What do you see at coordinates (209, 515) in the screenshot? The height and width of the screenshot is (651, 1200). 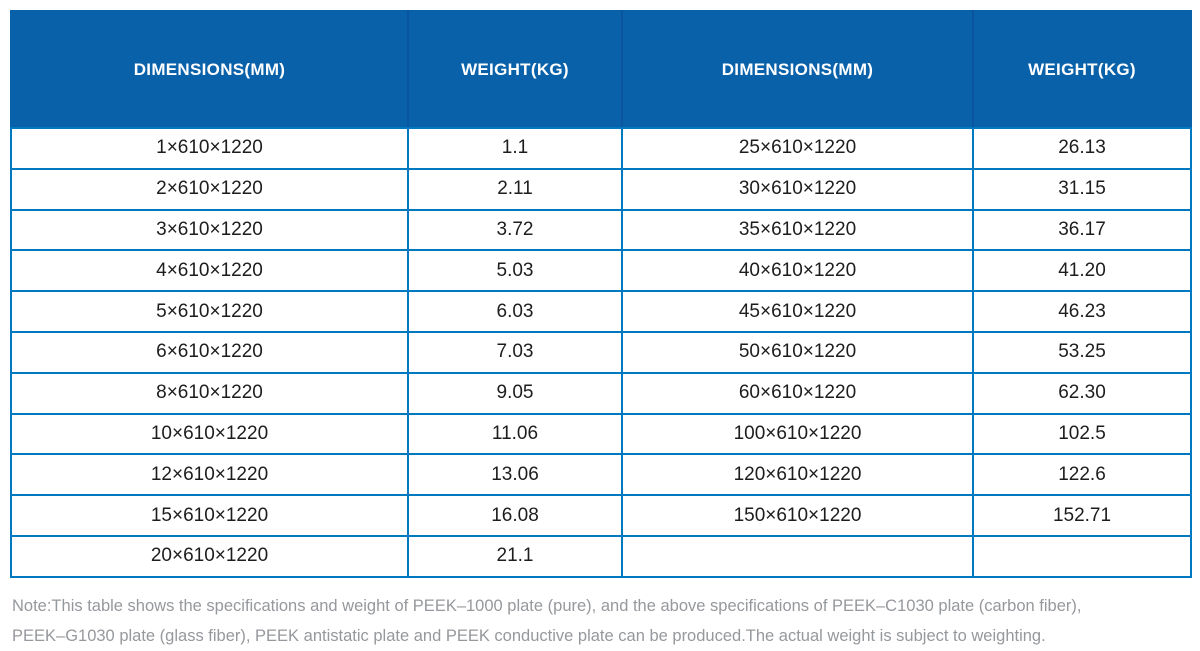 I see `table-cell-r9-c0: 15×610×1220` at bounding box center [209, 515].